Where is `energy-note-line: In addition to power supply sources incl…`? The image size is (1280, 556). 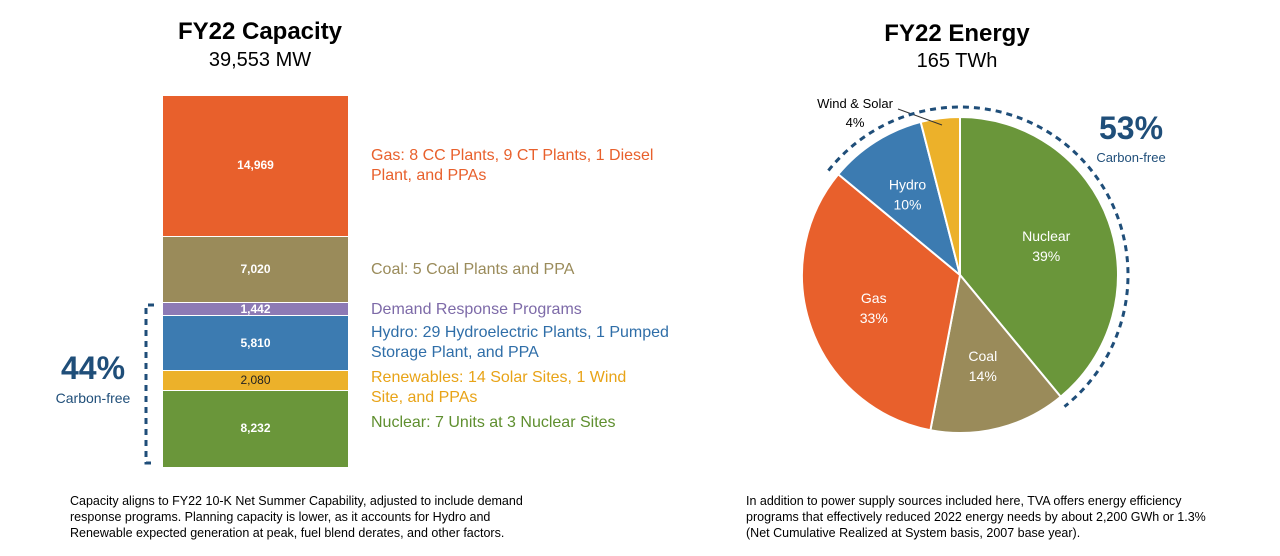 energy-note-line: In addition to power supply sources incl… is located at coordinates (964, 501).